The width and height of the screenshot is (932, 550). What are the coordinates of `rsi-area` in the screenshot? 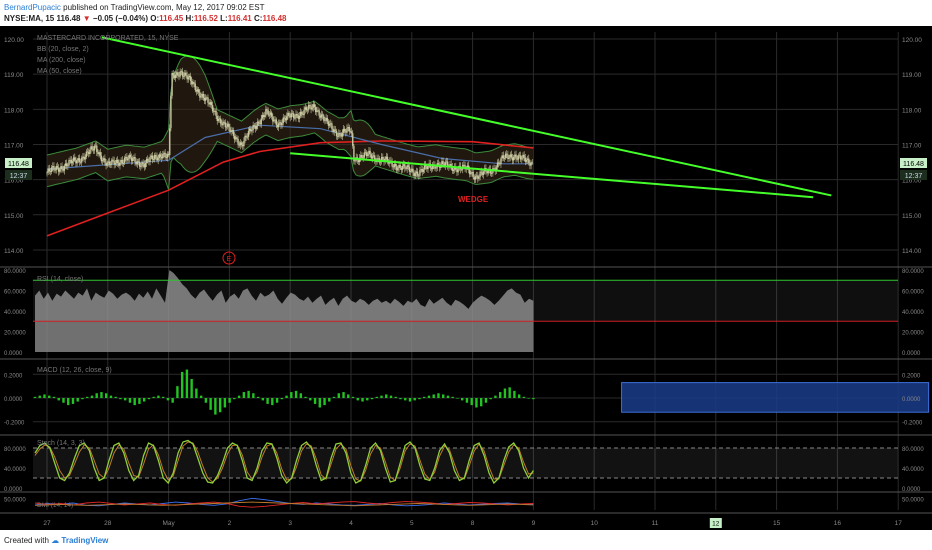 It's located at (284, 311).